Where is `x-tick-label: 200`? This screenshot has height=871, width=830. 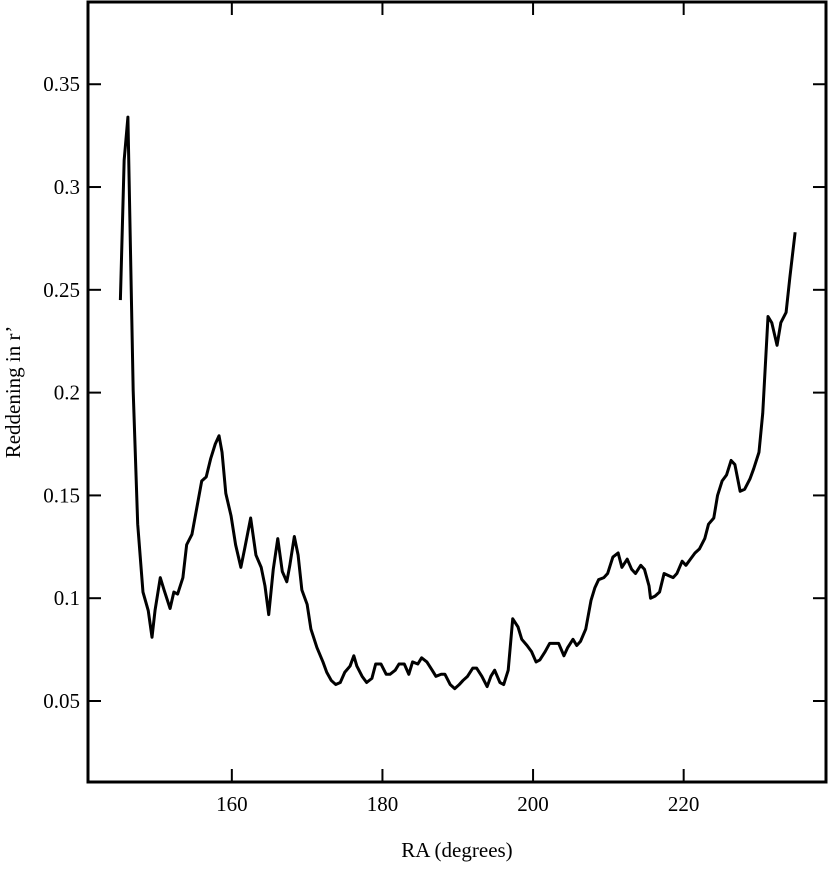
x-tick-label: 200 is located at coordinates (533, 804).